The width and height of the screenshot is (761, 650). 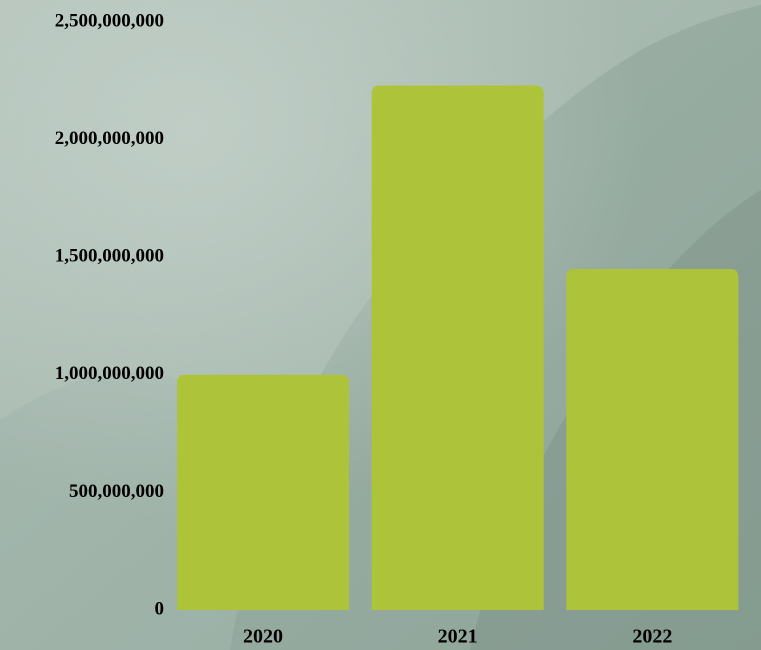 What do you see at coordinates (109, 373) in the screenshot?
I see `y-tick-label: 1,000,000,000` at bounding box center [109, 373].